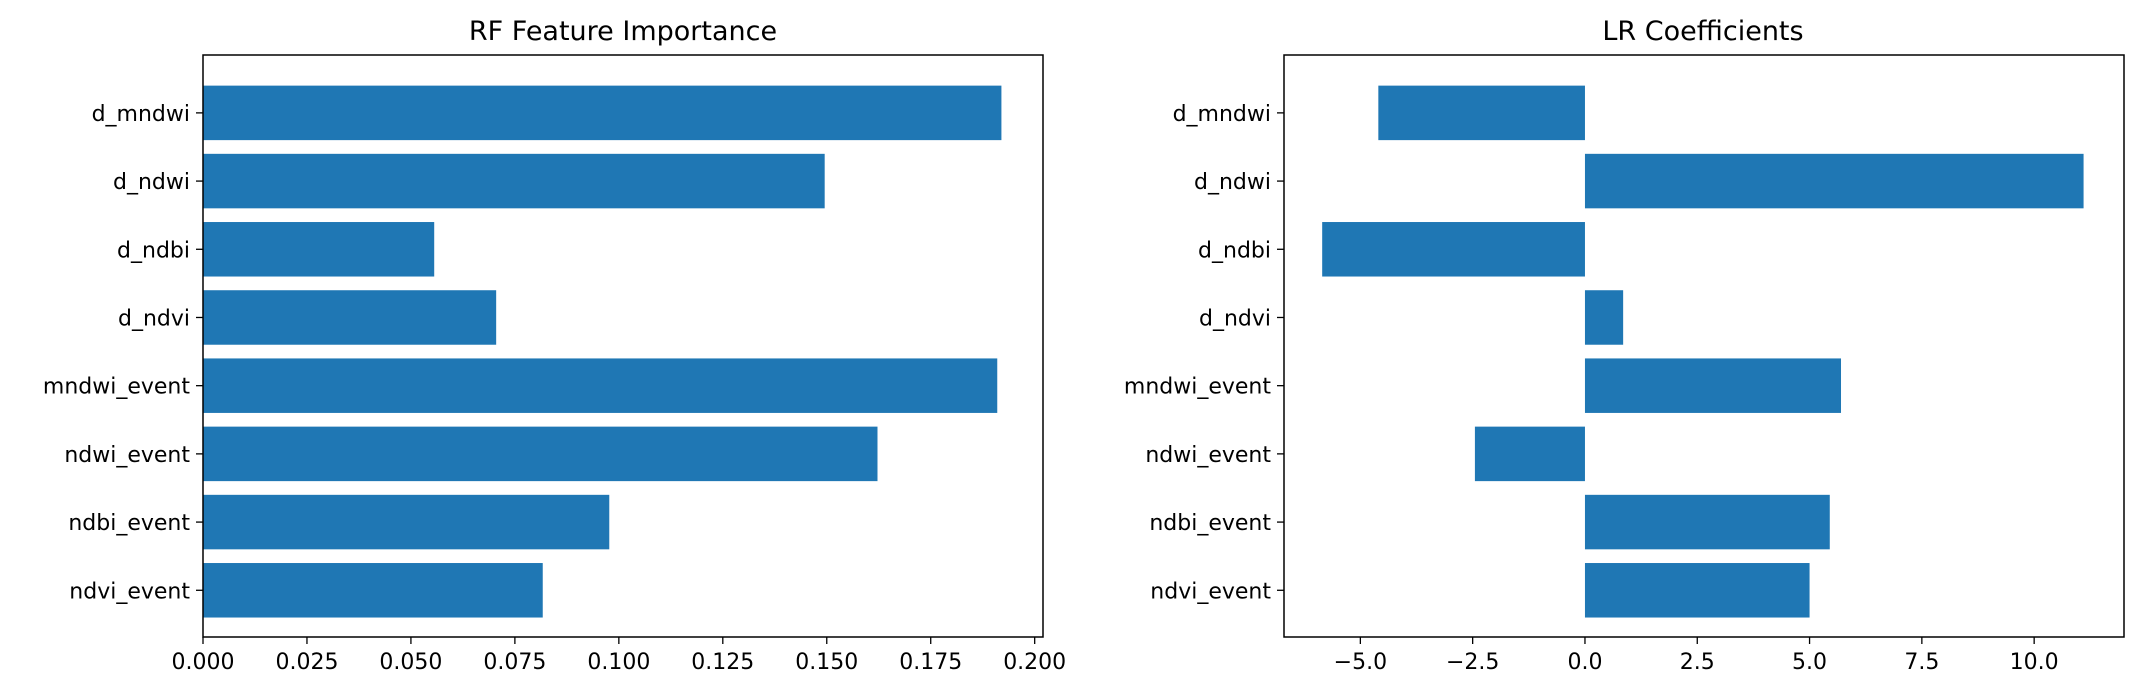 This screenshot has height=698, width=2142. I want to click on lr-y-tick-label: ndvi_event, so click(1210, 591).